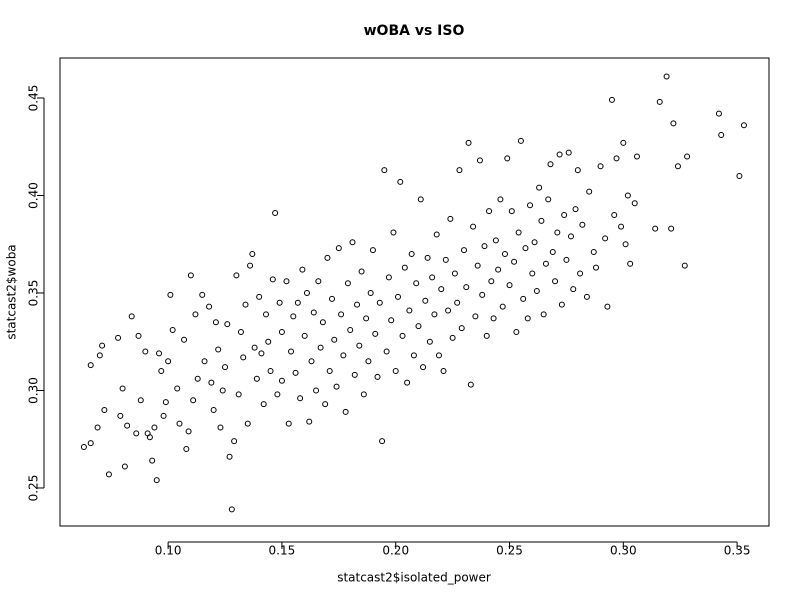 The width and height of the screenshot is (800, 600). What do you see at coordinates (509, 551) in the screenshot?
I see `x-tick-label: 0.25` at bounding box center [509, 551].